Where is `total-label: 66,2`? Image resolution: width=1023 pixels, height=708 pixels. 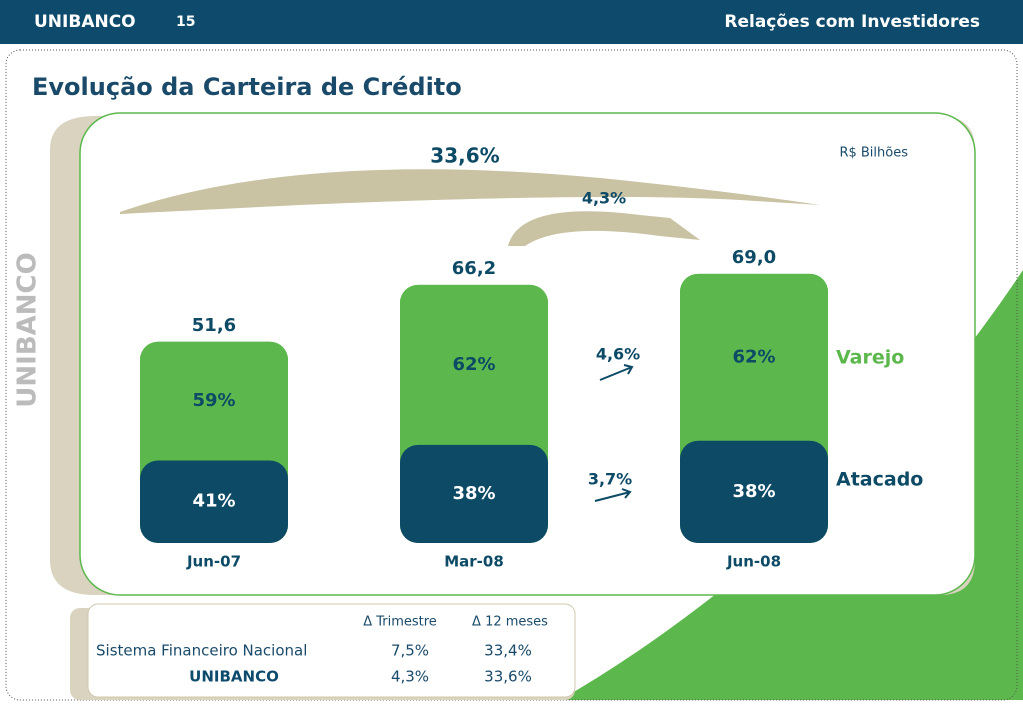
total-label: 66,2 is located at coordinates (474, 268).